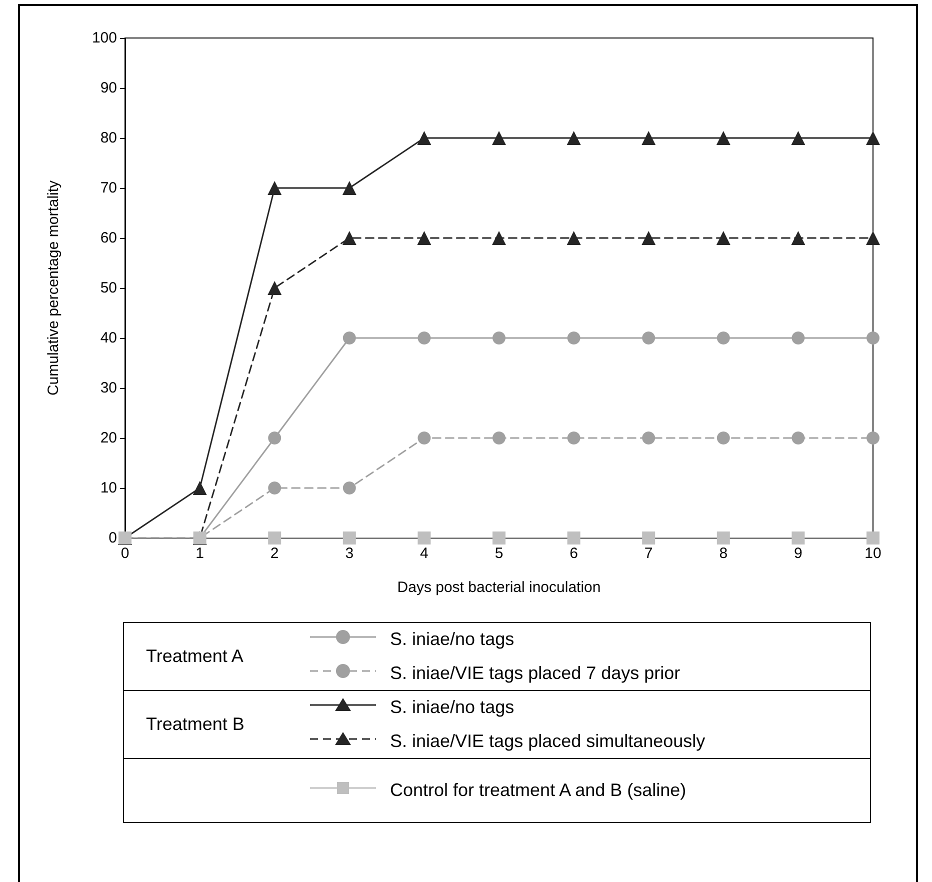  Describe the element at coordinates (108, 488) in the screenshot. I see `y-tick-label: 10` at that location.